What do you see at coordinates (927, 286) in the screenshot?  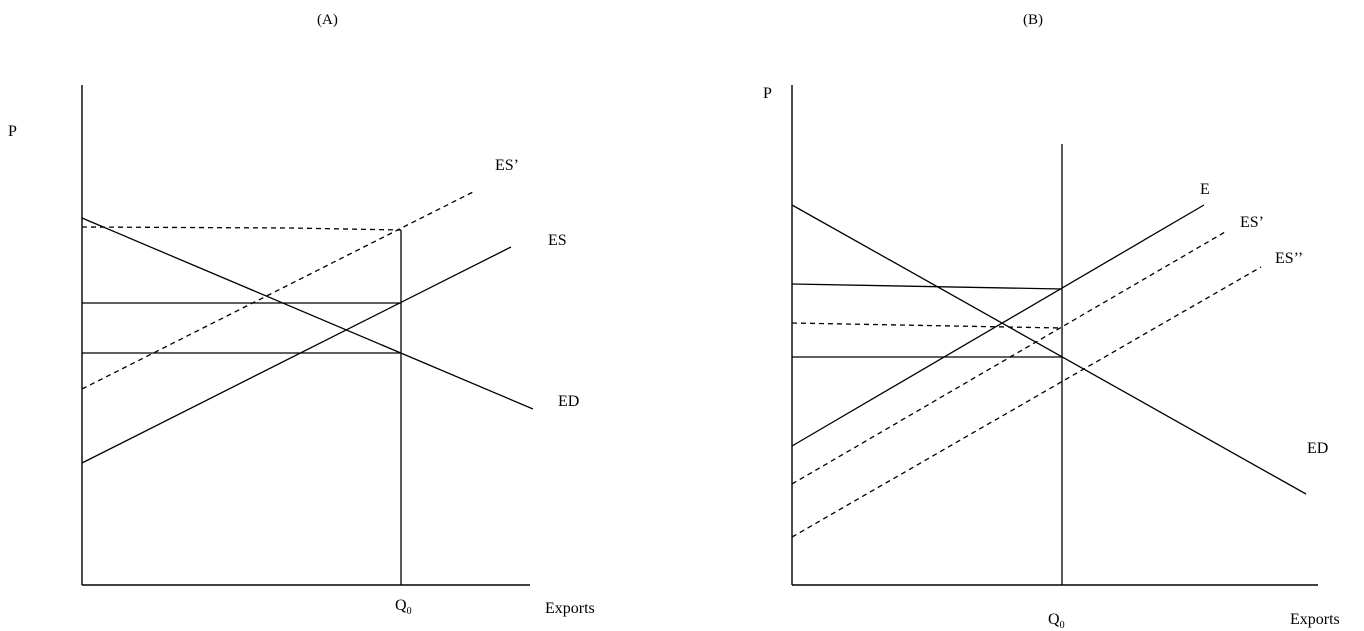 I see `panel-b-price-line-upper` at bounding box center [927, 286].